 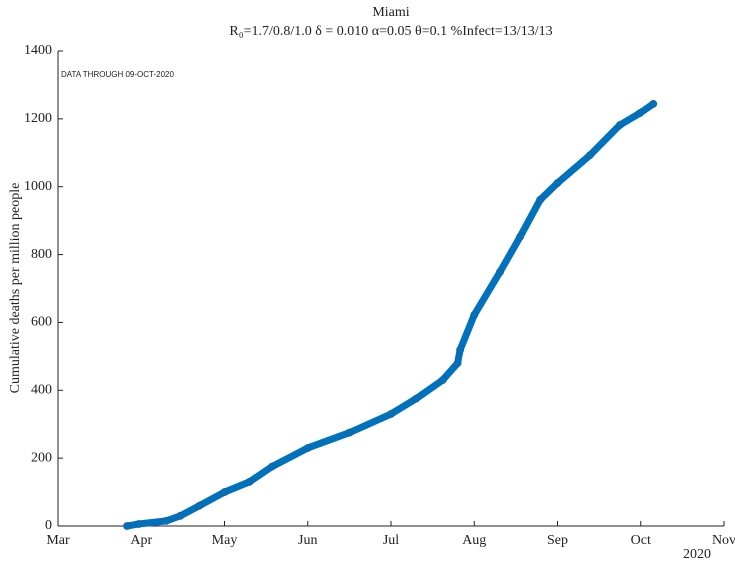 I want to click on chart-title: Miami, so click(x=390, y=12).